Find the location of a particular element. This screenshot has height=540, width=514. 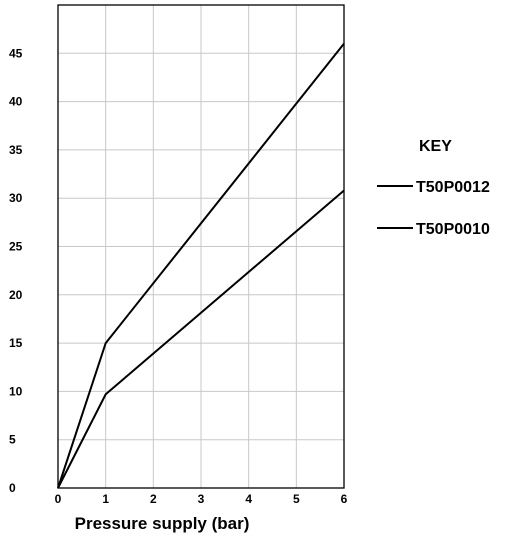

x-tick-label: 1 is located at coordinates (105, 499).